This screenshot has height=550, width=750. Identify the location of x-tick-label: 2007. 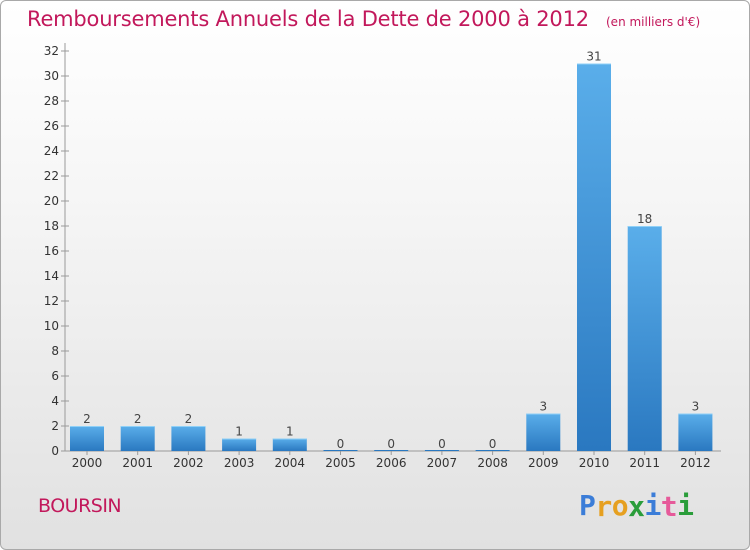
(442, 463).